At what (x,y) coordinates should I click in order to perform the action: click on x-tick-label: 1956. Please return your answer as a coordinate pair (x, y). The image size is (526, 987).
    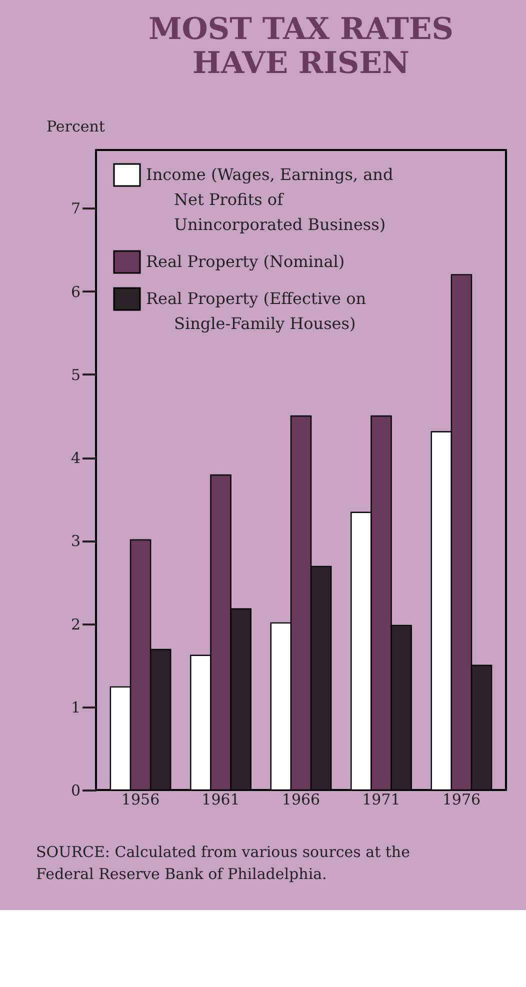
    Looking at the image, I should click on (140, 799).